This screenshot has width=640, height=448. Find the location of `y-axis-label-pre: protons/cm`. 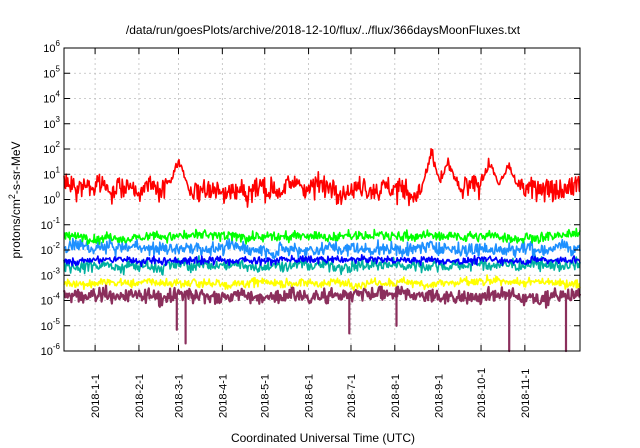

y-axis-label-pre: protons/cm is located at coordinates (16, 228).